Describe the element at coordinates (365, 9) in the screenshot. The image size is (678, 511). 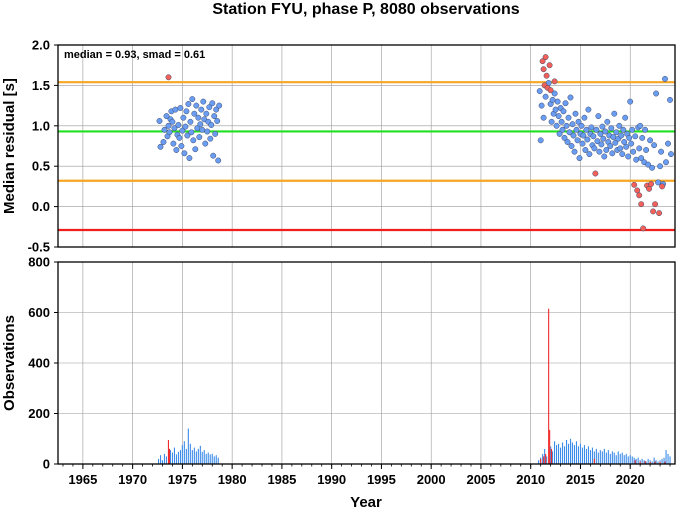
I see `chart-title: Station FYU, phase P, 8080 observations` at that location.